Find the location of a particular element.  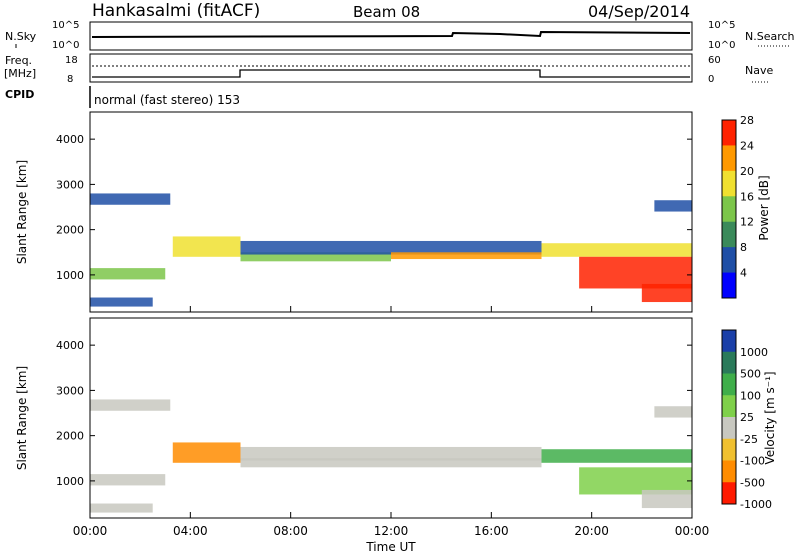

power-colorbar-tick: 4 is located at coordinates (743, 273).